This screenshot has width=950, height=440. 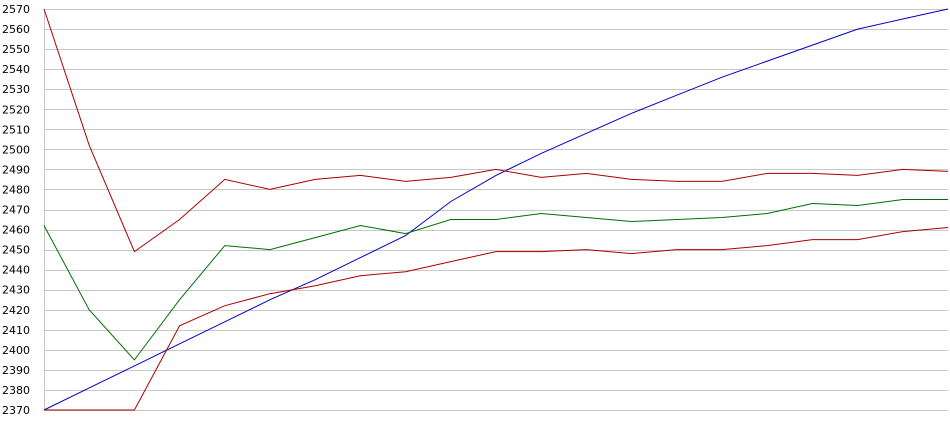 I want to click on y-tick-label: 2460, so click(x=16, y=230).